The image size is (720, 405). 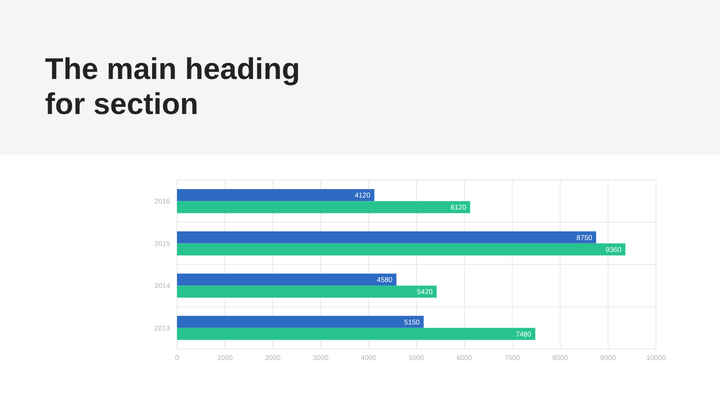 I want to click on chart-title: The main heading for section, so click(x=172, y=87).